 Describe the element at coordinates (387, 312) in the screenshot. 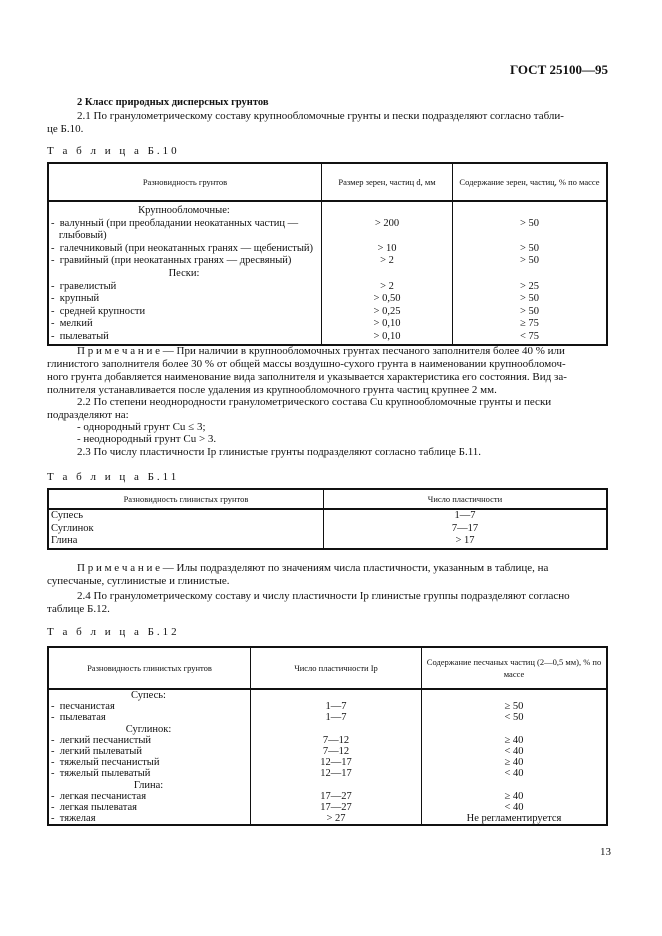

I see `grain-size-cell: > 0,25` at that location.